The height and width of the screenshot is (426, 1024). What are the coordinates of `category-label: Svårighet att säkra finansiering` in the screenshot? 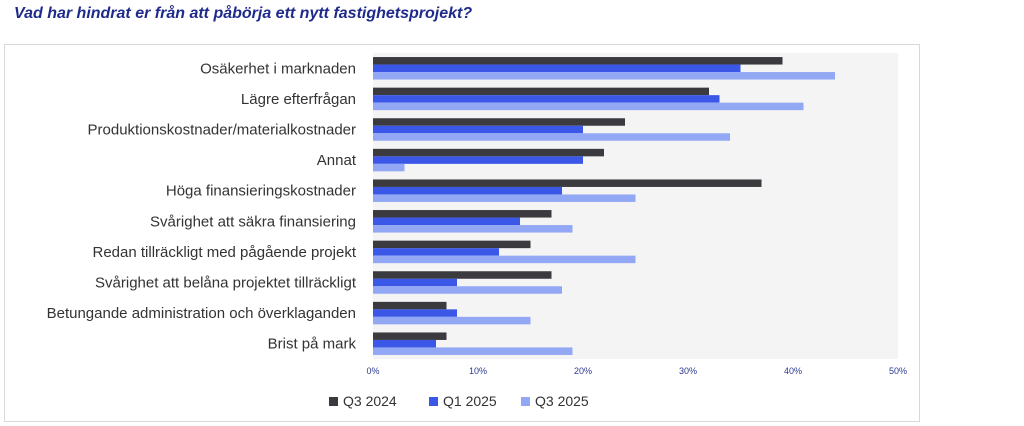 It's located at (253, 221).